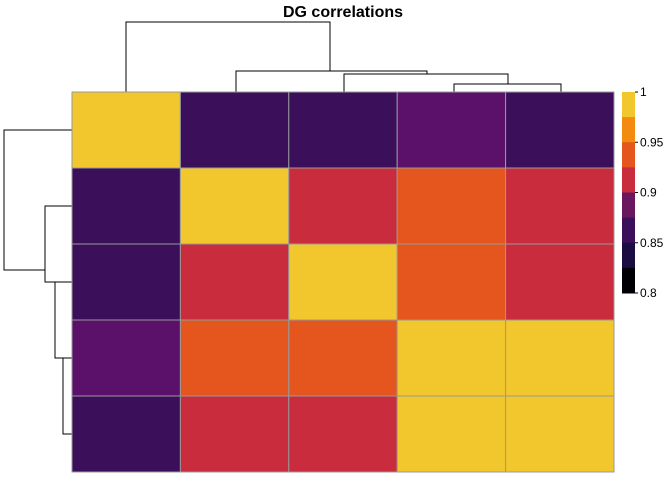 Image resolution: width=672 pixels, height=480 pixels. I want to click on heatmap-cell-r3-c3, so click(343, 282).